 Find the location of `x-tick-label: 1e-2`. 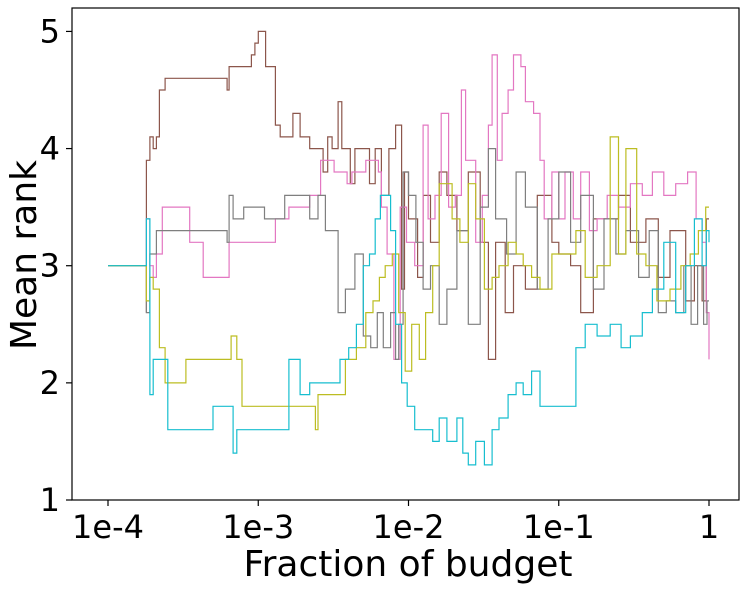

x-tick-label: 1e-2 is located at coordinates (409, 527).